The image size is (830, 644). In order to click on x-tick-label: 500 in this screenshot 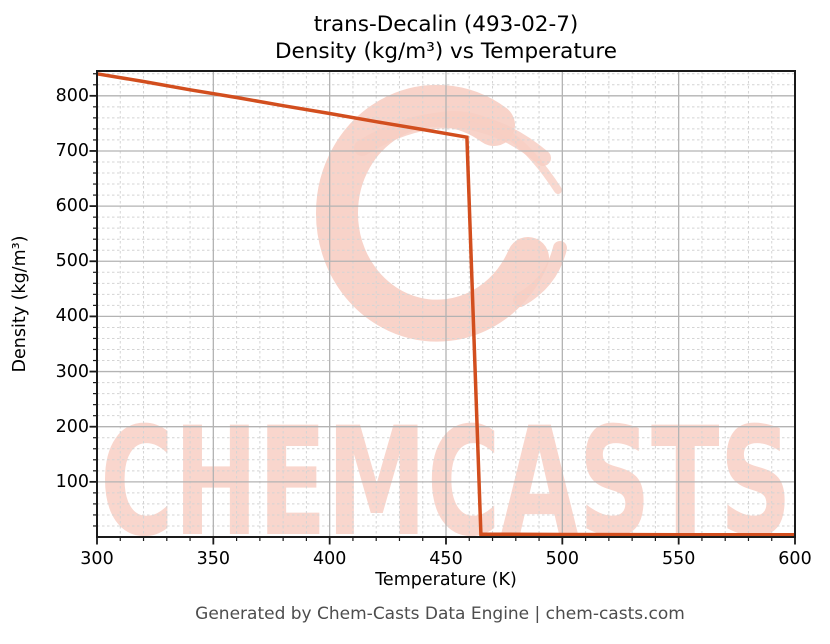, I will do `click(562, 559)`.